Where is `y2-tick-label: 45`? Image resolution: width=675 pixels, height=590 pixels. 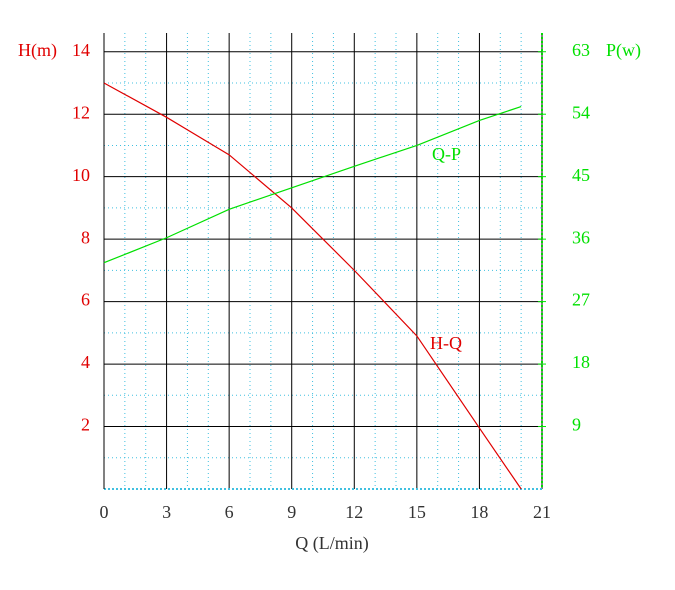 y2-tick-label: 45 is located at coordinates (581, 175).